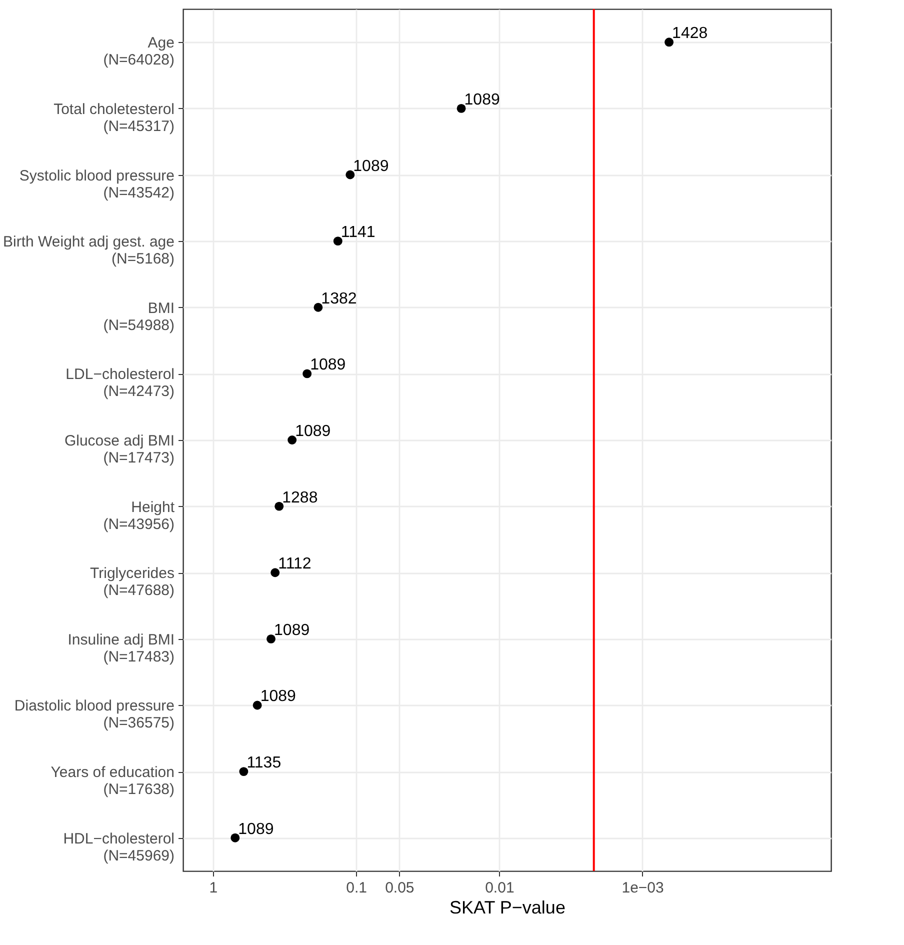  I want to click on y-tick-label: HDL−cholesterol (N=45969), so click(118, 847).